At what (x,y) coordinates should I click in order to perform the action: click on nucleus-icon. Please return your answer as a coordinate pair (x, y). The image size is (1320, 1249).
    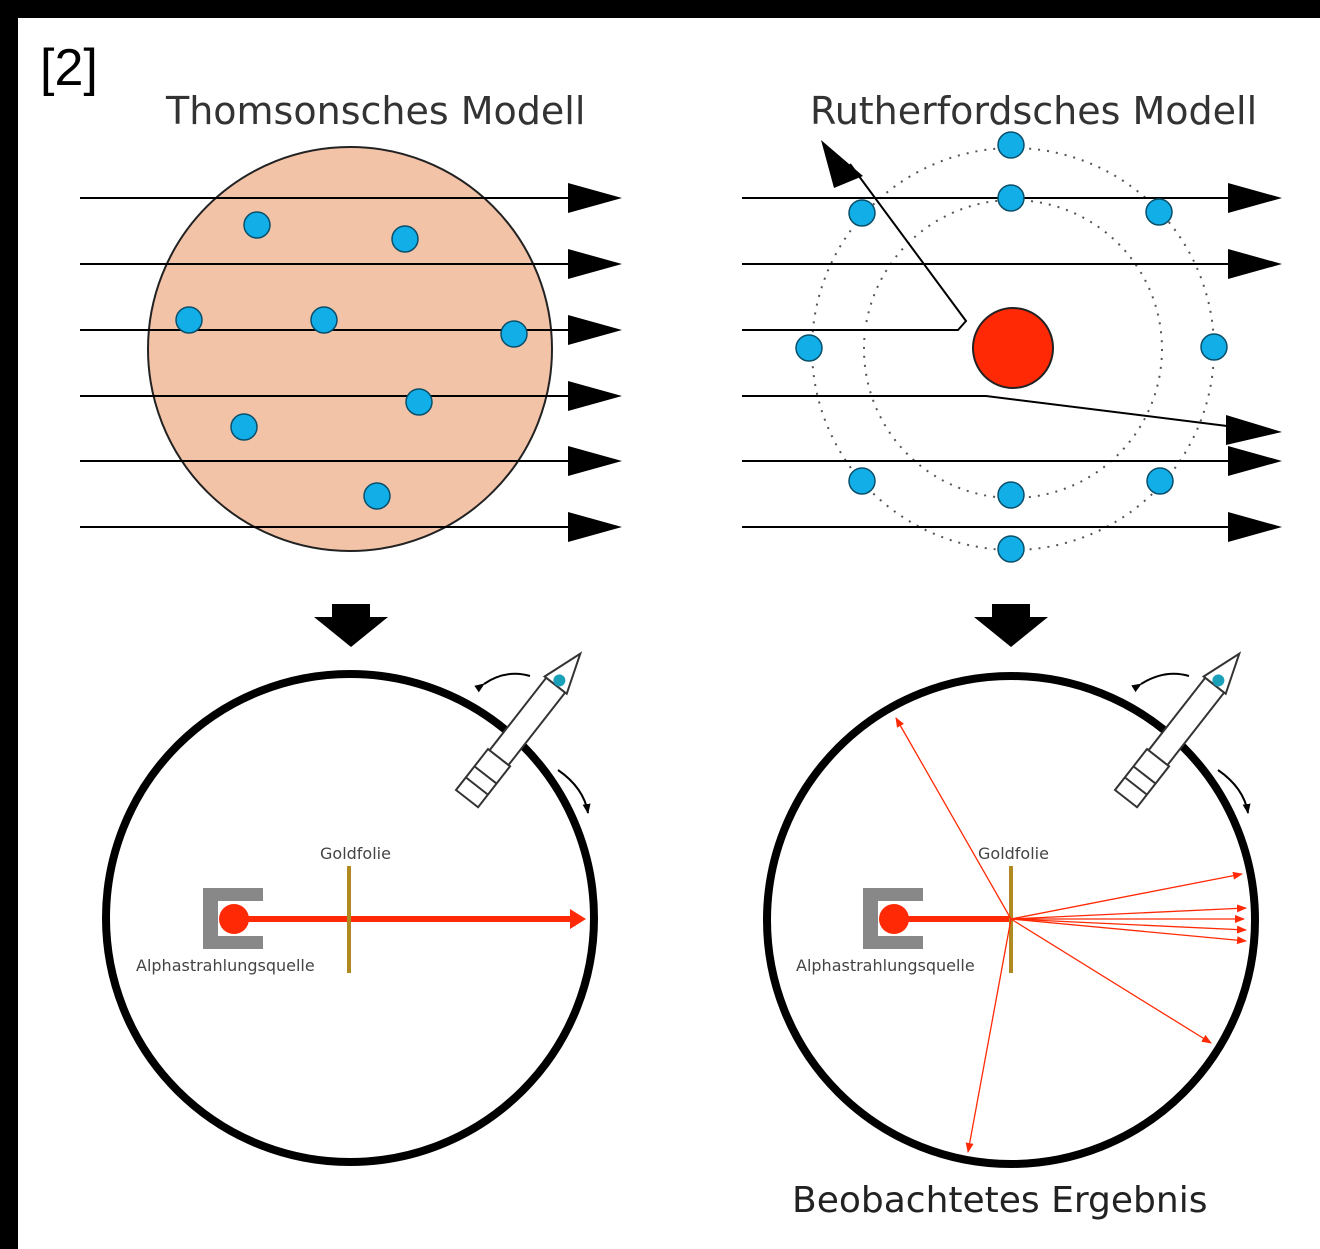
    Looking at the image, I should click on (1013, 348).